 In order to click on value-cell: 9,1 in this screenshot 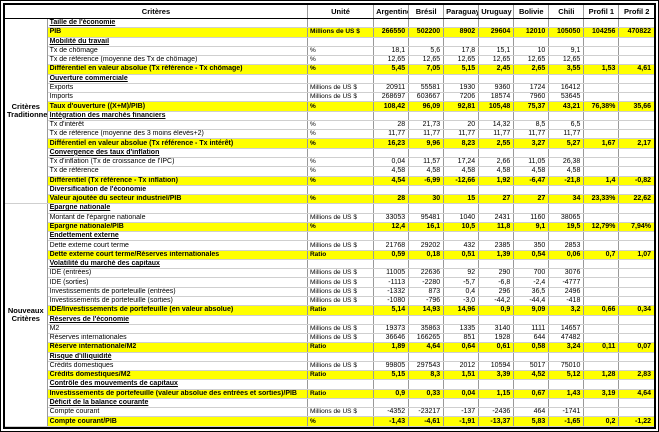, I will do `click(531, 227)`.